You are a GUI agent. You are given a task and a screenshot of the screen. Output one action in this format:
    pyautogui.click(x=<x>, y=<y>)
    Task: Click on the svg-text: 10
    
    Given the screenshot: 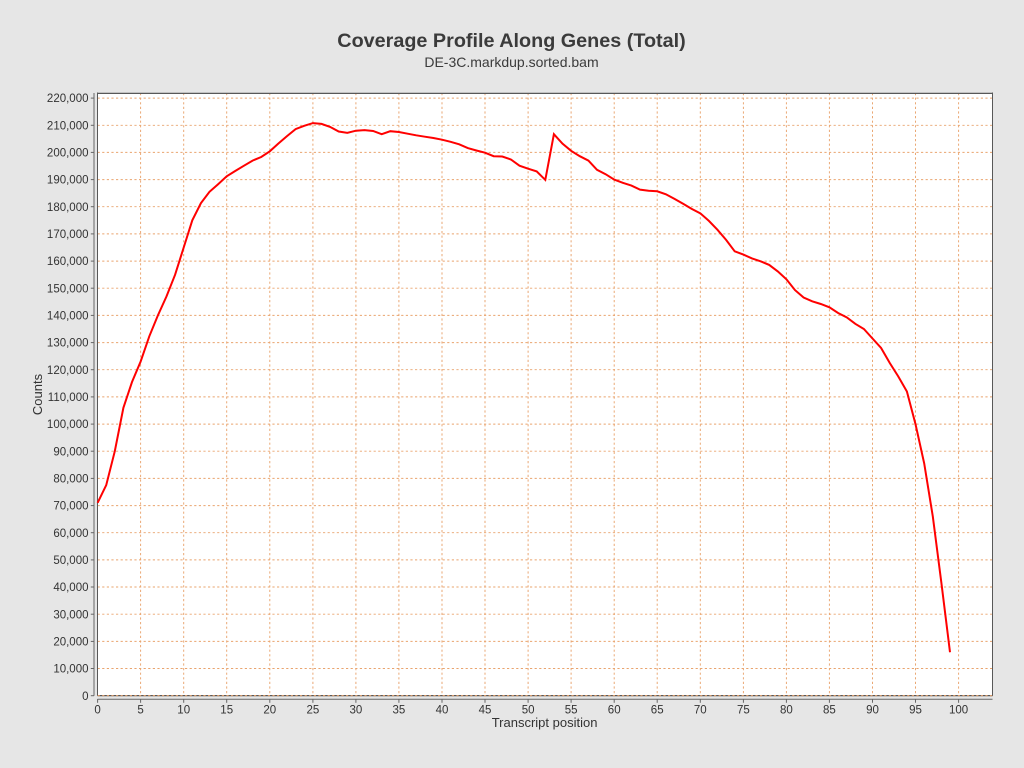 What is the action you would take?
    pyautogui.click(x=183, y=711)
    